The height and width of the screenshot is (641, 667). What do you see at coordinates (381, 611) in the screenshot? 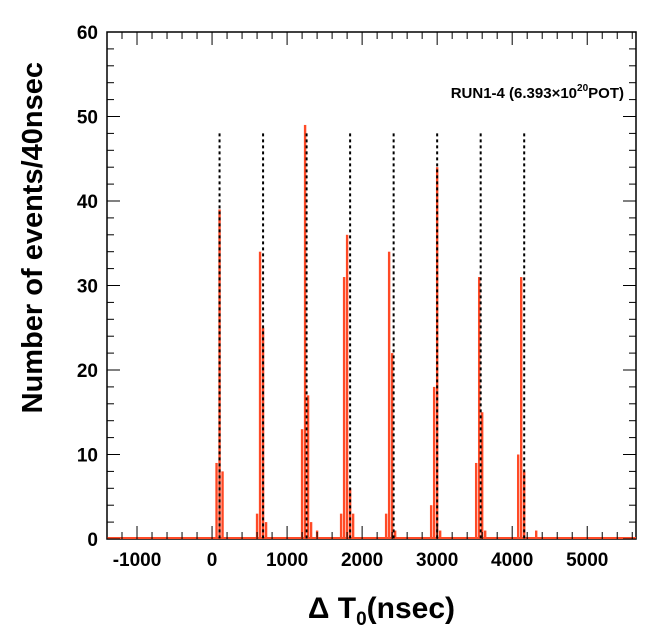
I see `x-axis-title: Δ T0(nsec)` at bounding box center [381, 611].